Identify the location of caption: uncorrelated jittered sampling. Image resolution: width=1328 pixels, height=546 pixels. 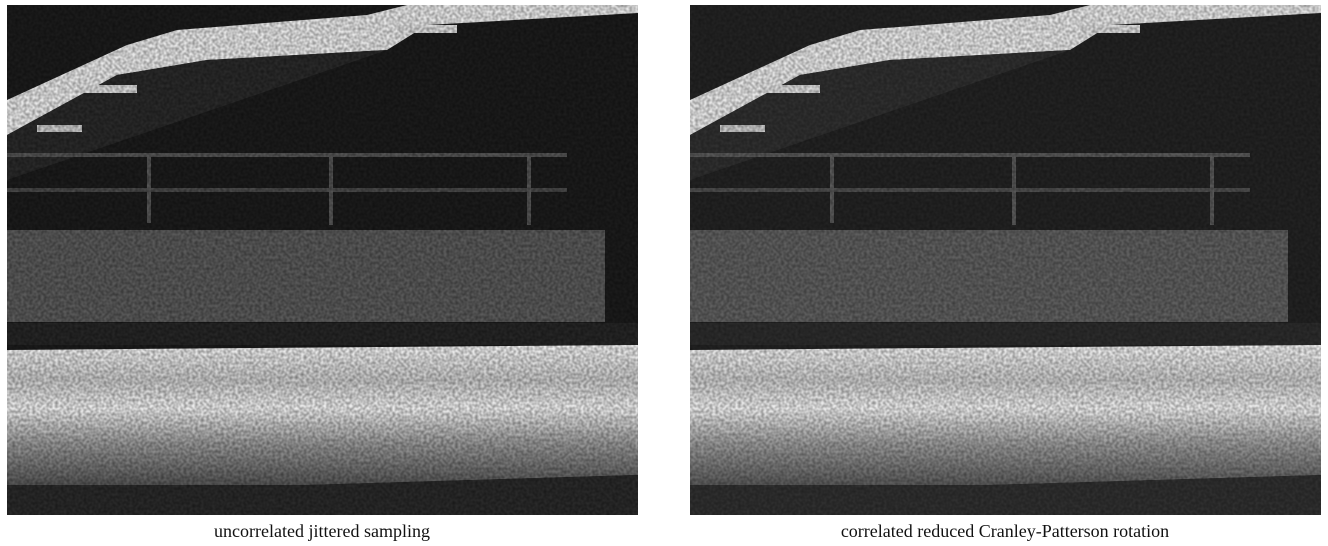
(322, 531).